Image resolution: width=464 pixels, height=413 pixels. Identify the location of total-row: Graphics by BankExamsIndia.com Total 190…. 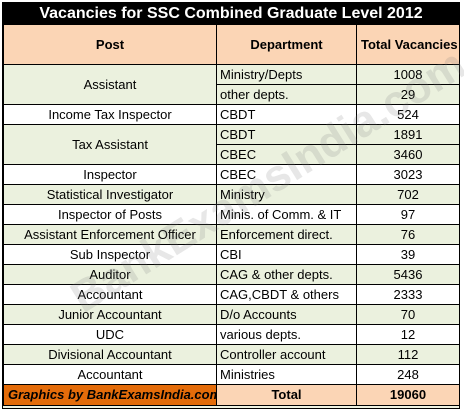
(231, 395).